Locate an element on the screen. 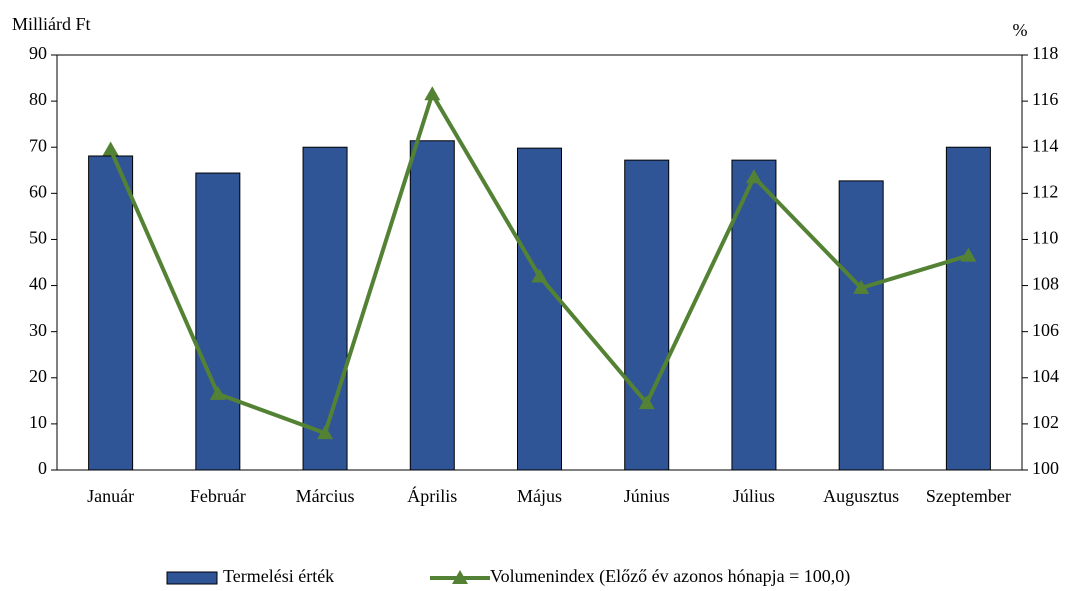 The height and width of the screenshot is (591, 1082). y2-tick-label: 116 is located at coordinates (1045, 99).